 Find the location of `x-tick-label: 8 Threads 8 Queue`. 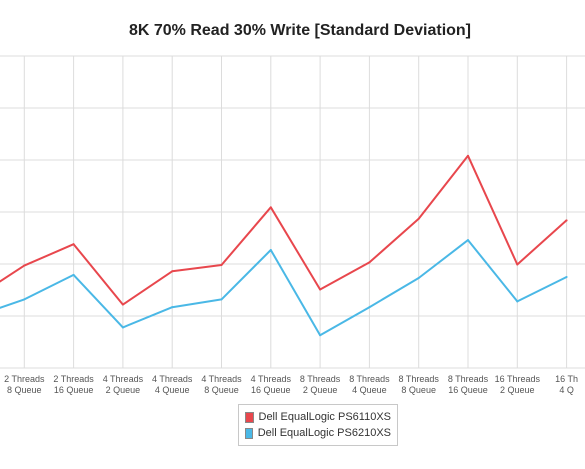

x-tick-label: 8 Threads 8 Queue is located at coordinates (419, 384).